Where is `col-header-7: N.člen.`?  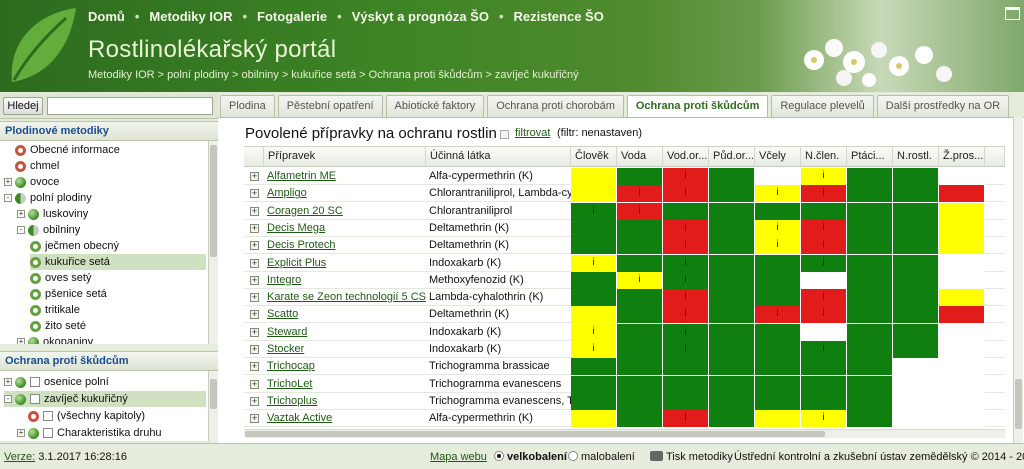 col-header-7: N.člen. is located at coordinates (824, 157).